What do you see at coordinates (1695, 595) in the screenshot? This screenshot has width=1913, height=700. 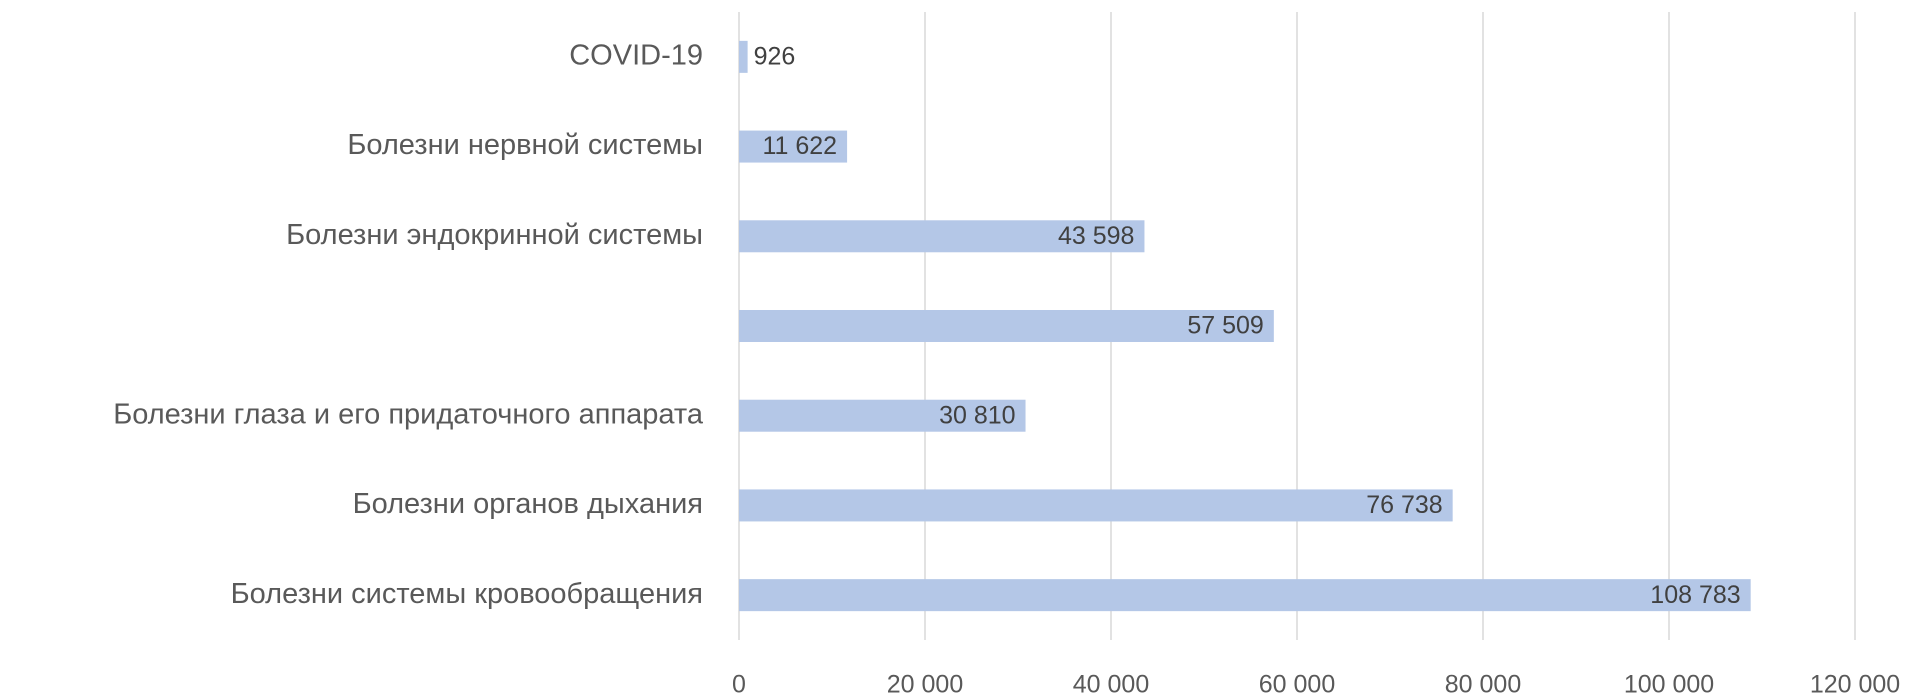 I see `data-label: 108 783` at bounding box center [1695, 595].